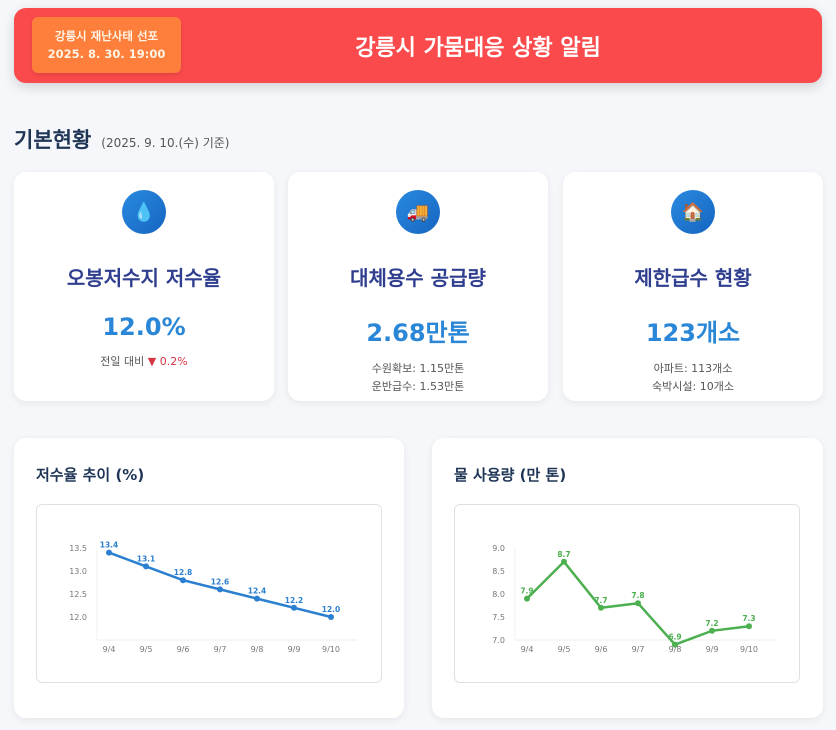  I want to click on chart-title: 물 사용량 (만 톤), so click(510, 475).